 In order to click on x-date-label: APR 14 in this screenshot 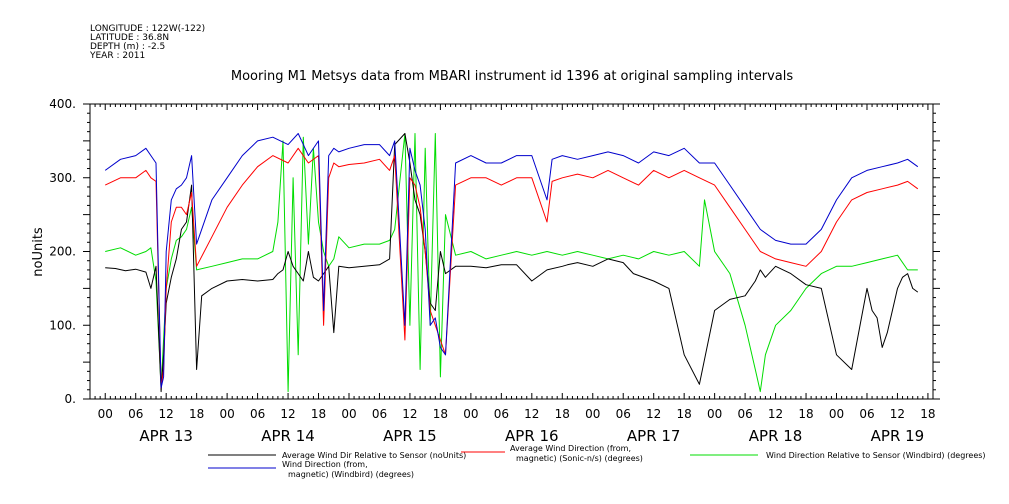, I will do `click(288, 436)`.